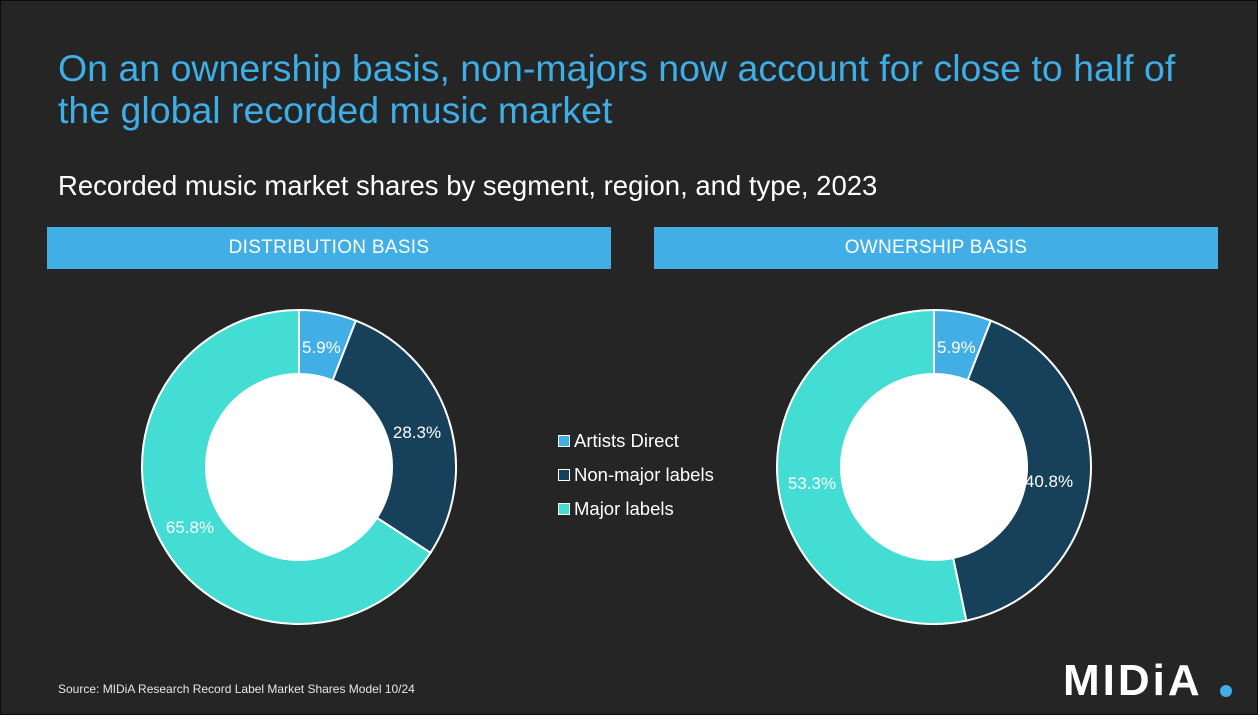 Image resolution: width=1260 pixels, height=726 pixels. What do you see at coordinates (624, 508) in the screenshot?
I see `legend-label-major-labels: Major labels` at bounding box center [624, 508].